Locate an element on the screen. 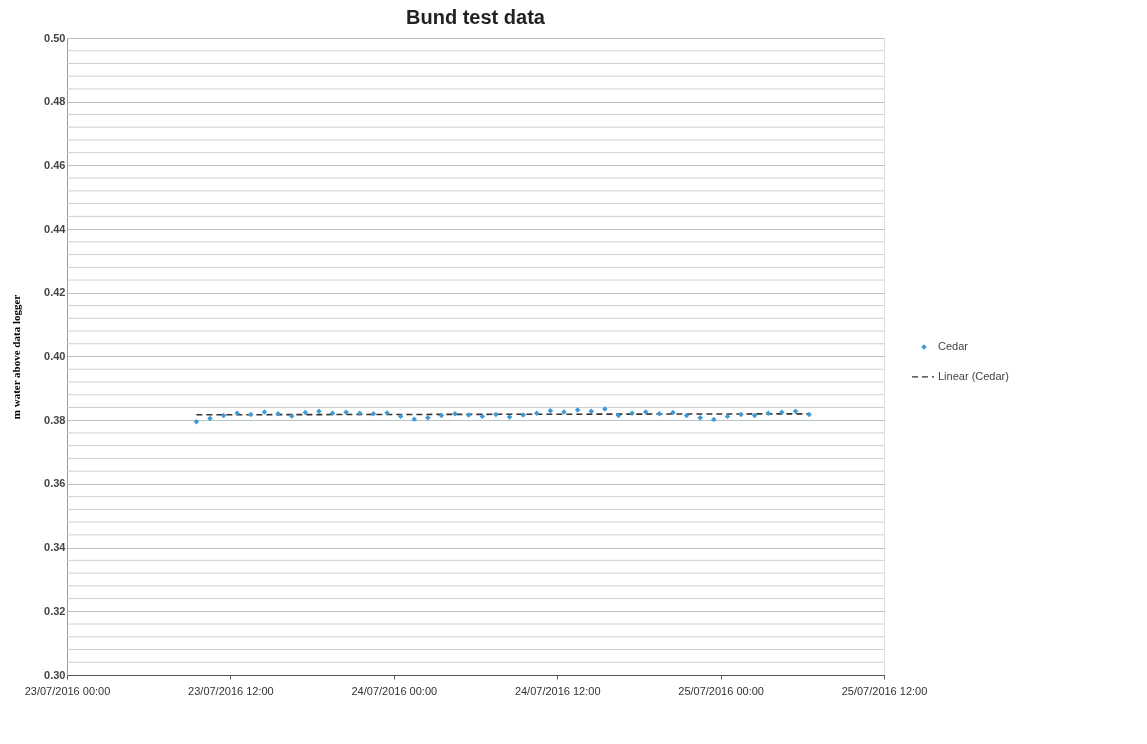 The width and height of the screenshot is (1147, 744). x-tick-label: 25/07/2016 00:00 is located at coordinates (721, 690).